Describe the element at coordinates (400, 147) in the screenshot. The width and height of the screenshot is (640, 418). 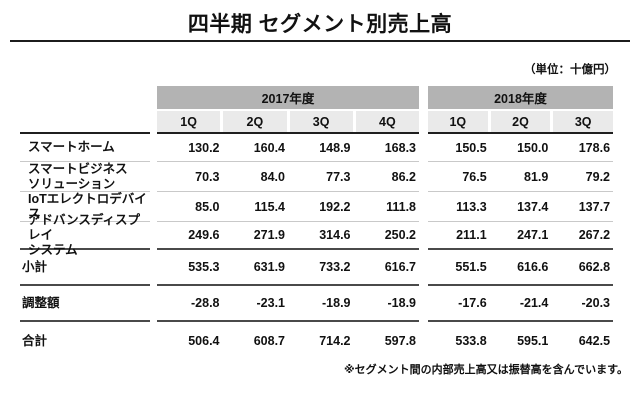
I see `value-cell: 168.3` at that location.